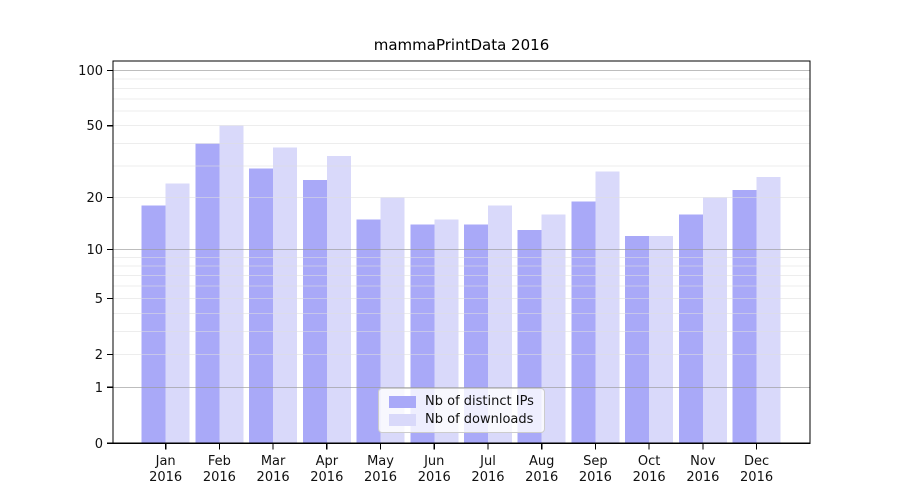 The height and width of the screenshot is (500, 900). I want to click on x-tick-label-year-feb: 2016, so click(219, 477).